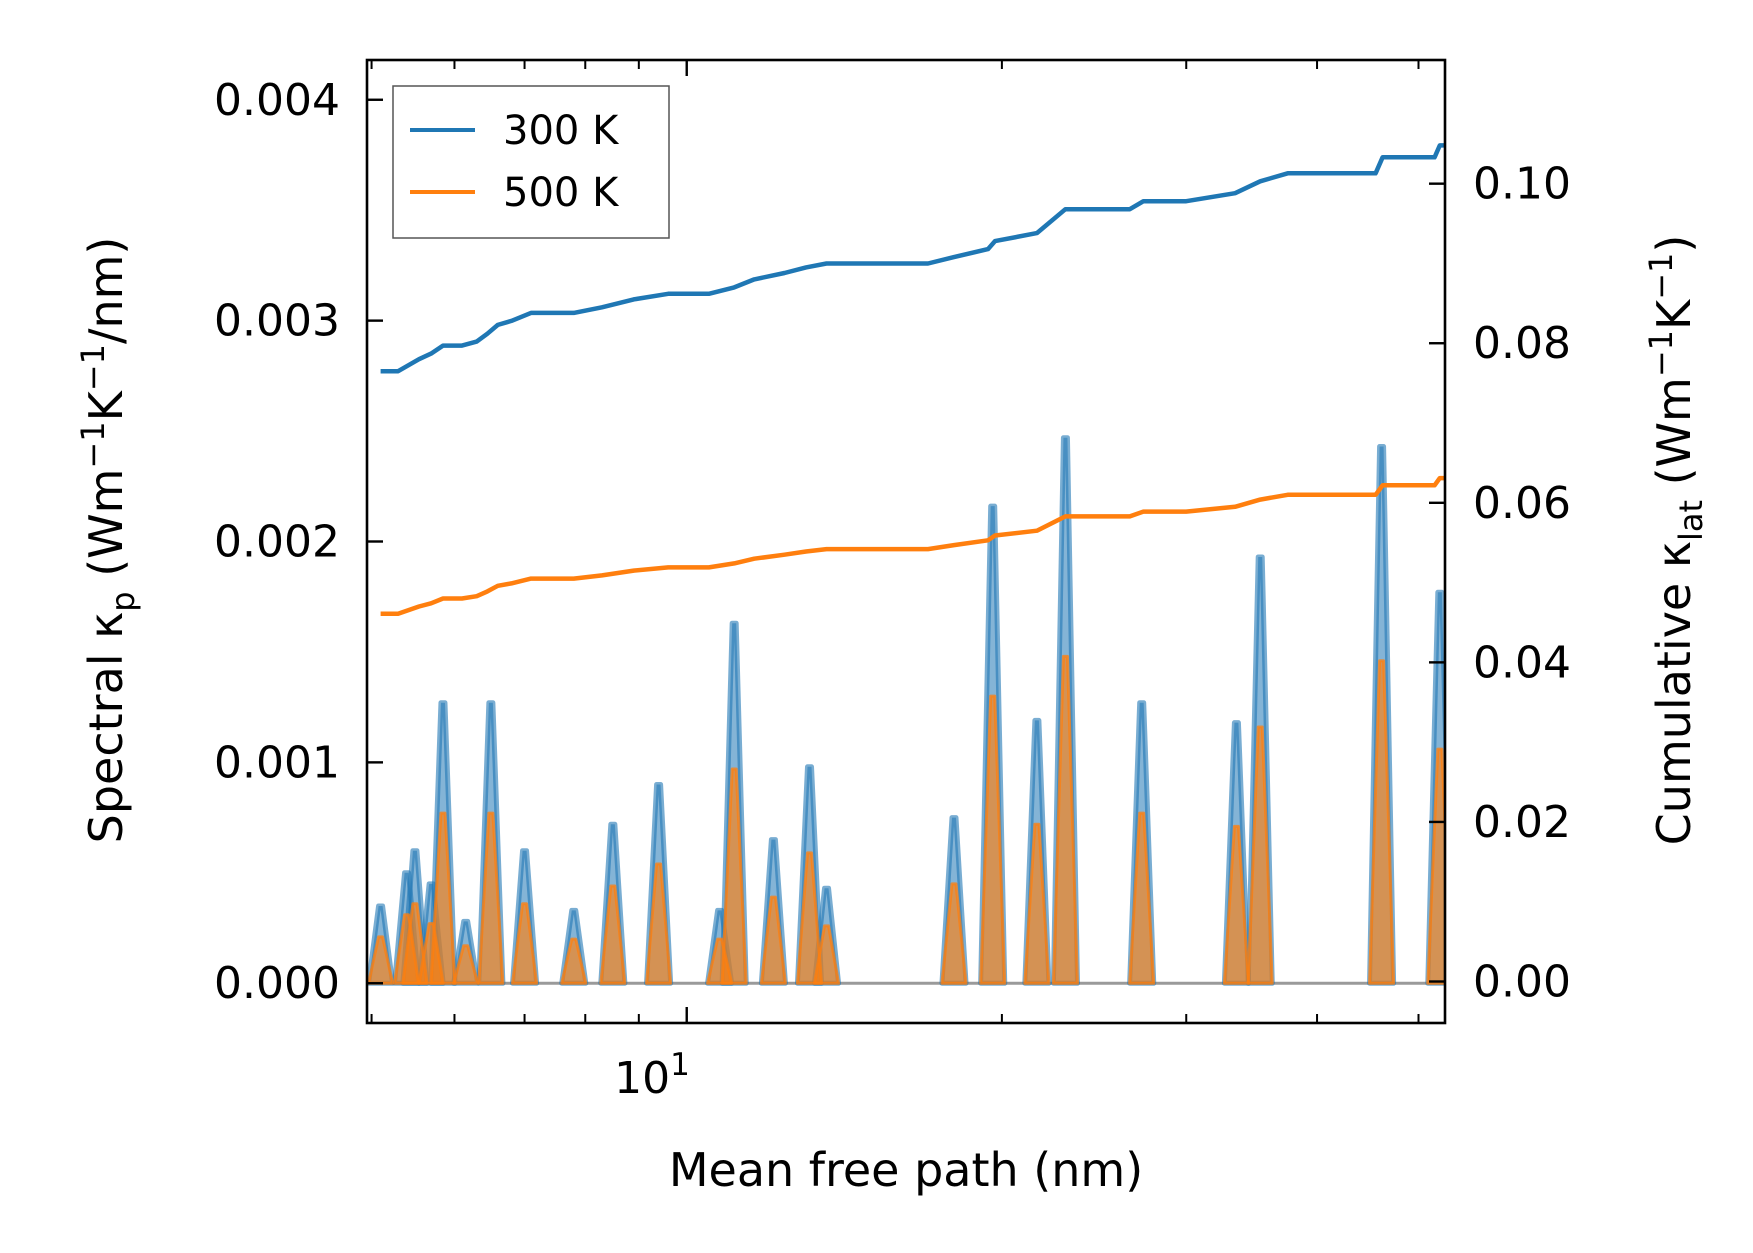  What do you see at coordinates (912, 258) in the screenshot?
I see `cumulative-line-300k` at bounding box center [912, 258].